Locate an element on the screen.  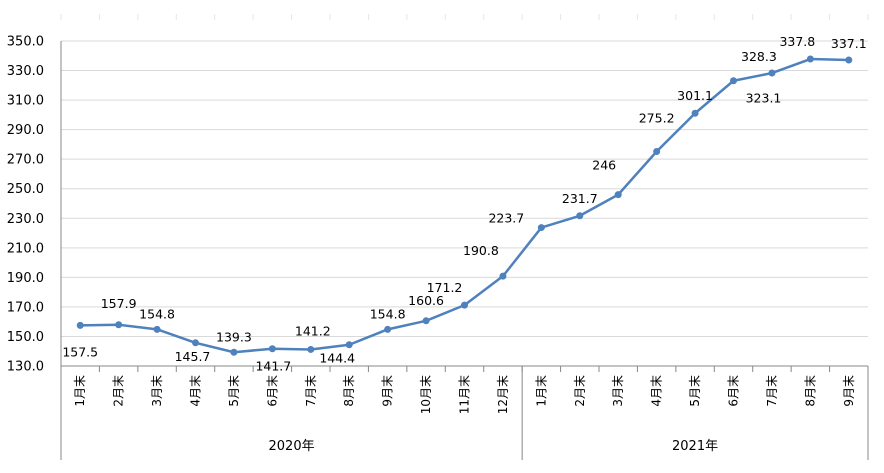
y-tick-label: 170.0 is located at coordinates (25, 307).